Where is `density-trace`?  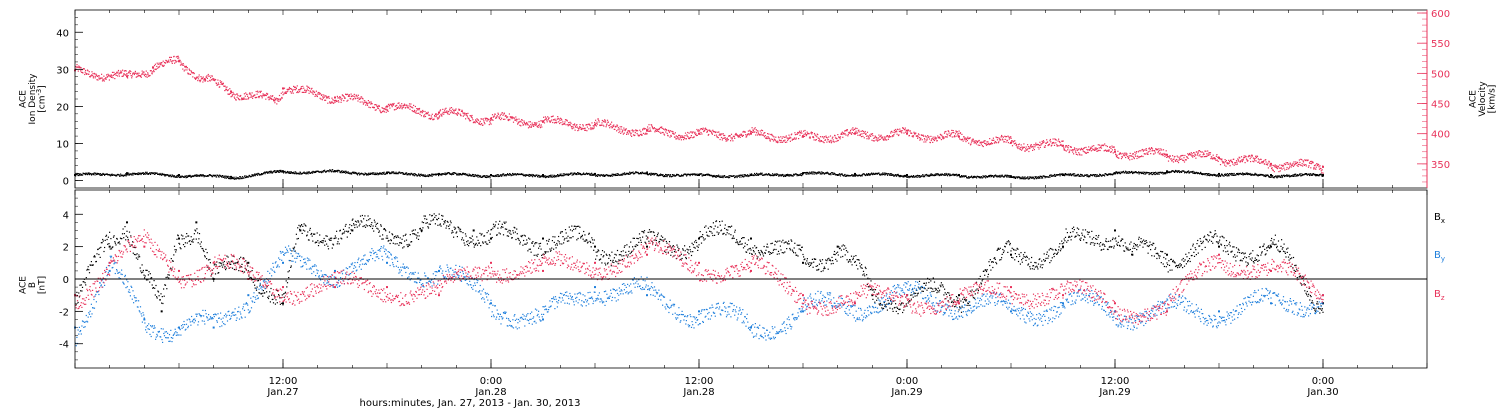 density-trace is located at coordinates (699, 174).